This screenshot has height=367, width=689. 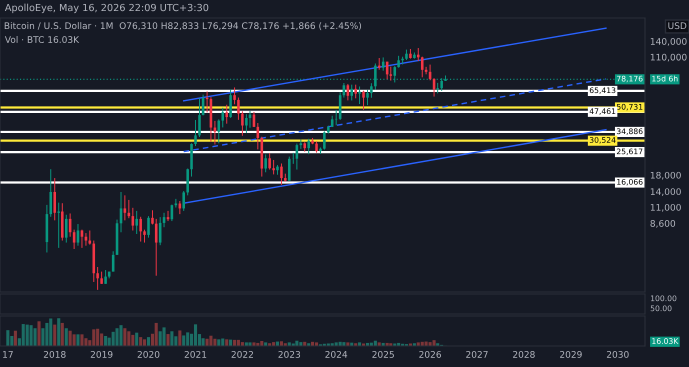 What do you see at coordinates (677, 26) in the screenshot?
I see `text: USD` at bounding box center [677, 26].